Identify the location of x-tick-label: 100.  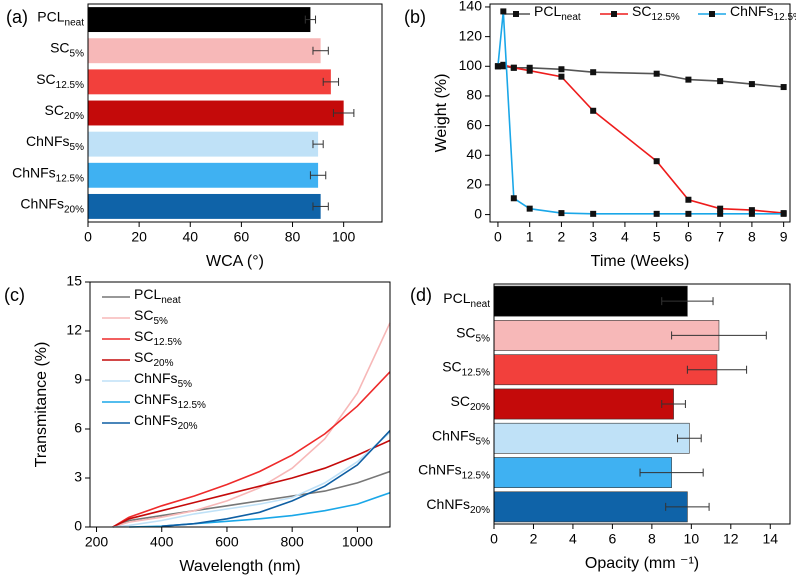
(344, 237).